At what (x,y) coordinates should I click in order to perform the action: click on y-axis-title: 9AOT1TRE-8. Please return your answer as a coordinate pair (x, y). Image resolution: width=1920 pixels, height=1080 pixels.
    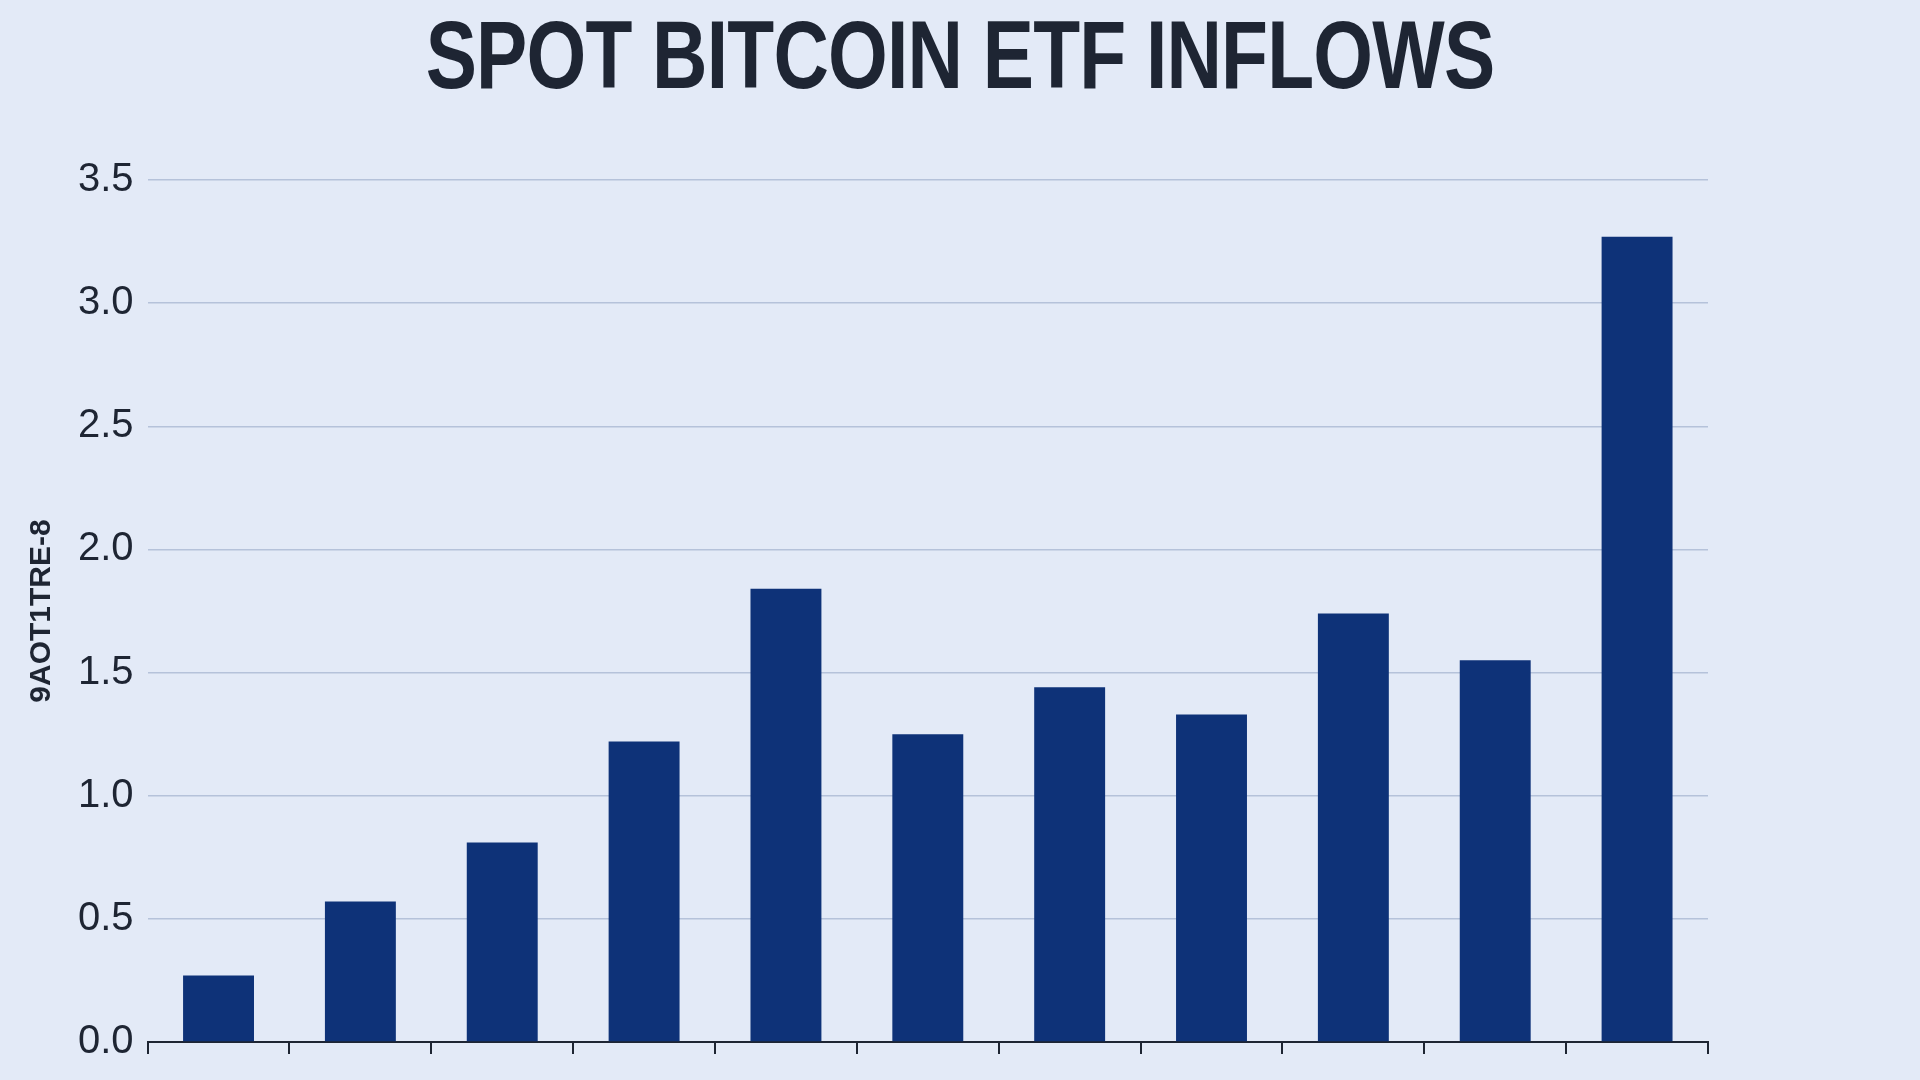
    Looking at the image, I should click on (40, 611).